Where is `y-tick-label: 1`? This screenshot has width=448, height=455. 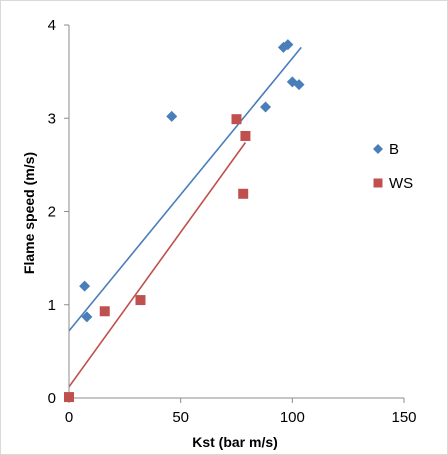 y-tick-label: 1 is located at coordinates (52, 305).